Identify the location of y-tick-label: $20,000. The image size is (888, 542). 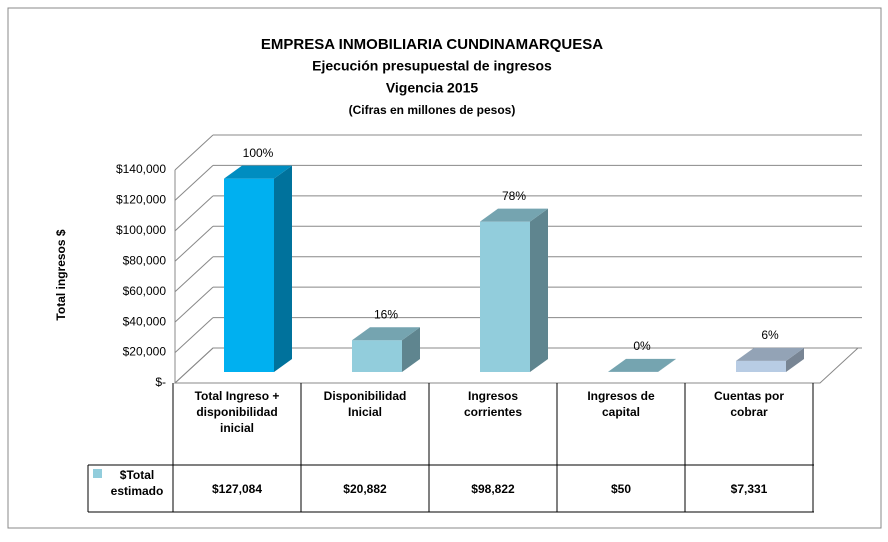
(145, 352).